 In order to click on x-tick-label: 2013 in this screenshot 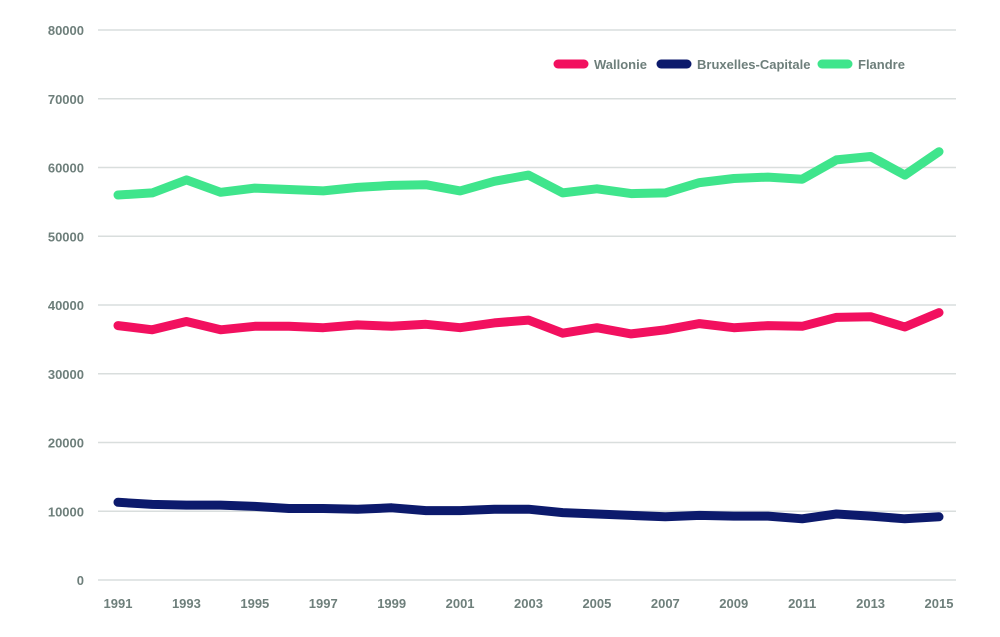, I will do `click(870, 603)`.